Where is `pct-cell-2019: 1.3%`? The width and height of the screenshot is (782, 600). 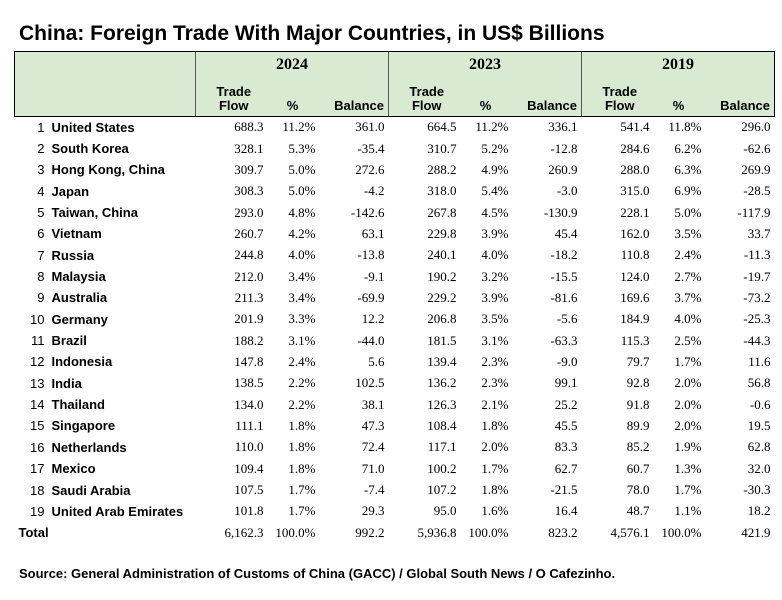 pct-cell-2019: 1.3% is located at coordinates (688, 468).